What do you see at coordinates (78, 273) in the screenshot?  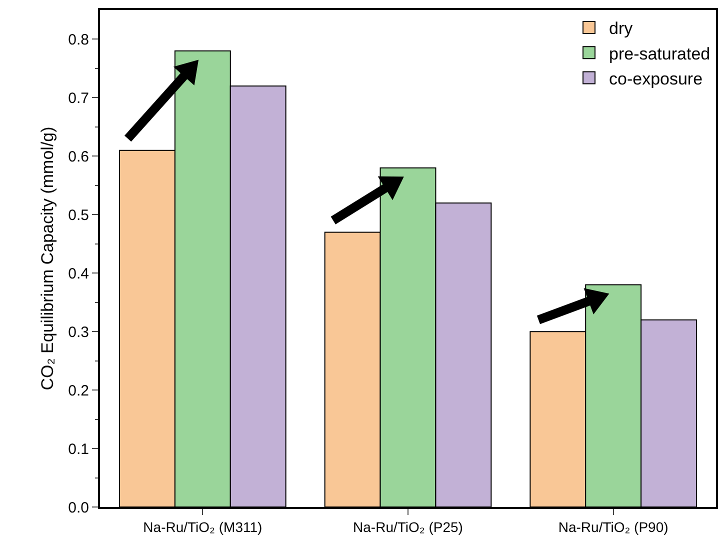 I see `y-tick-label: 0.4` at bounding box center [78, 273].